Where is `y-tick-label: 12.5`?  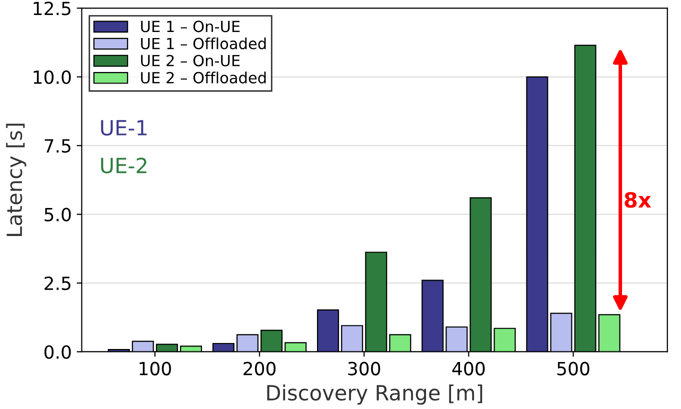 y-tick-label: 12.5 is located at coordinates (52, 9).